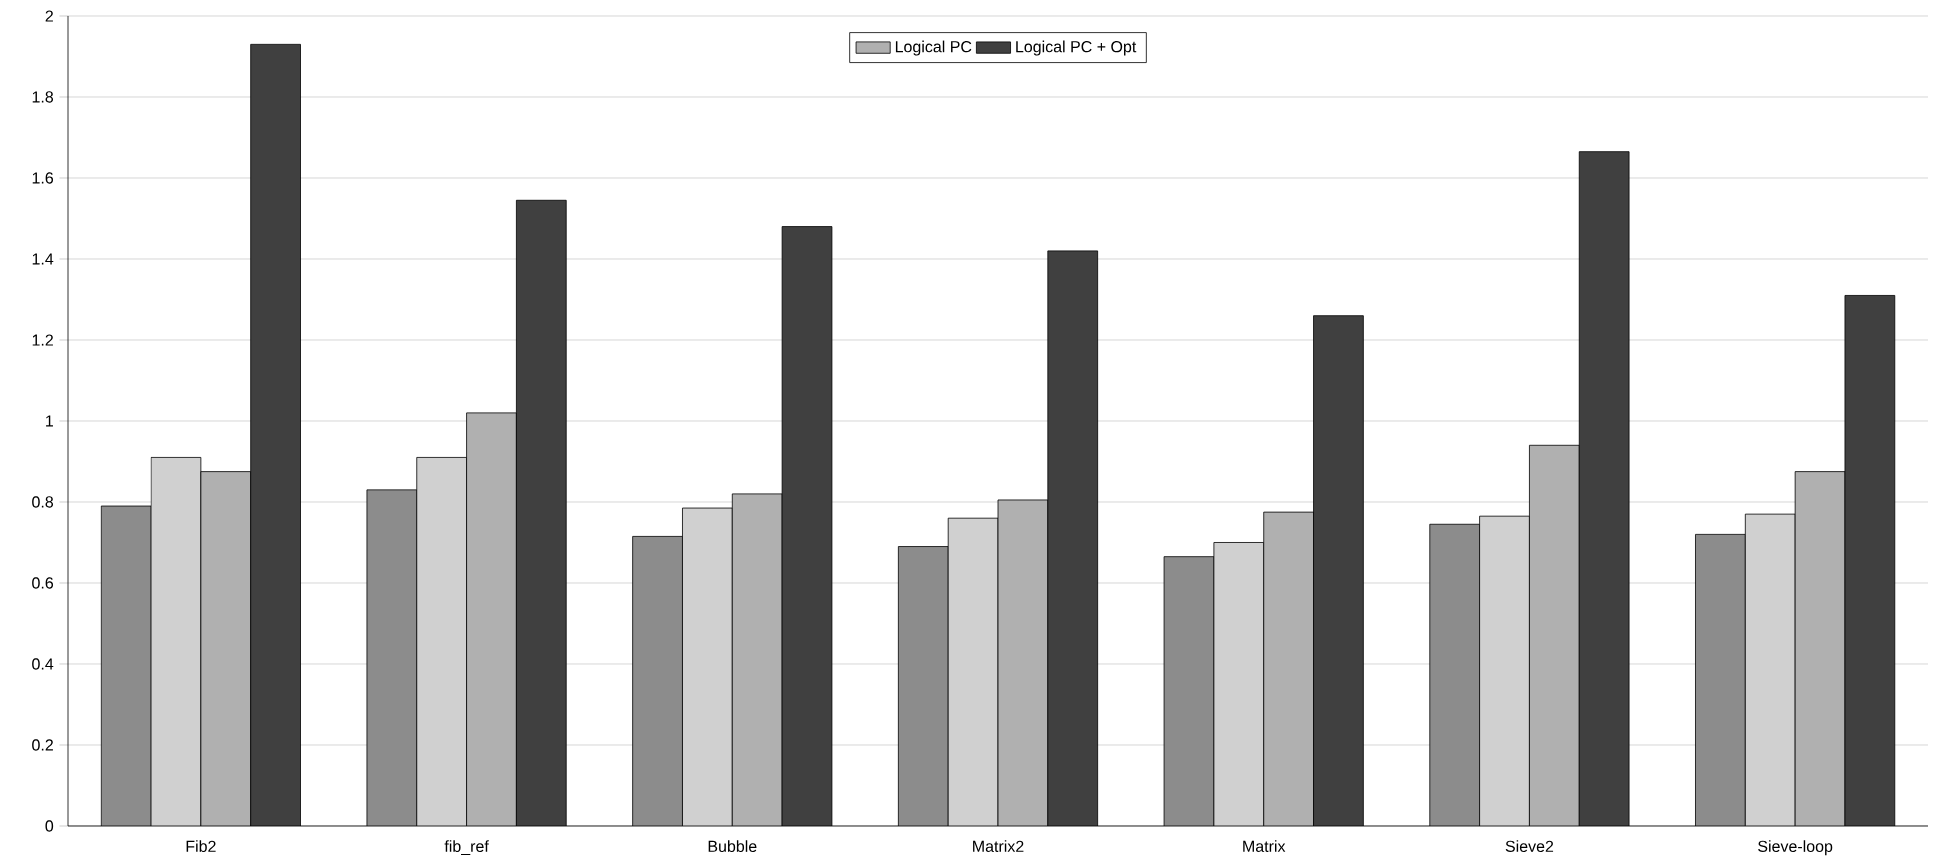 The image size is (1934, 862). I want to click on y-tick-label: 1.6, so click(43, 178).